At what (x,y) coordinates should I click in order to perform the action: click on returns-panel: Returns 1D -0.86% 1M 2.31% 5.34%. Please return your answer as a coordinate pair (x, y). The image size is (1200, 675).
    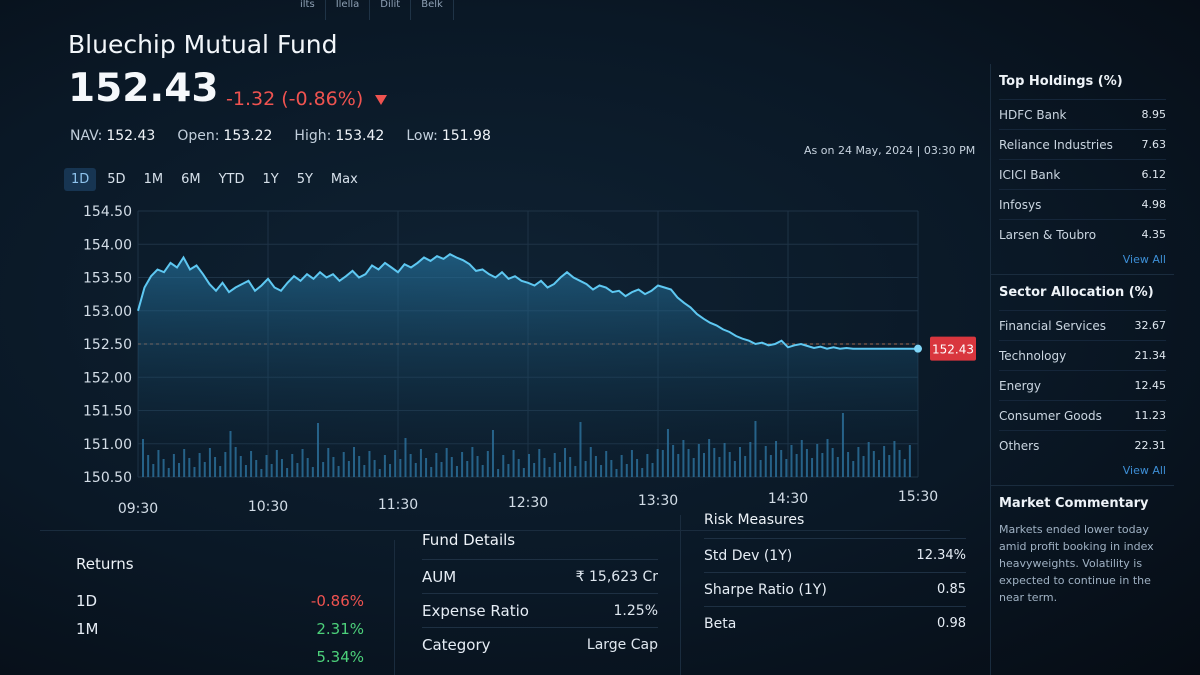
    Looking at the image, I should click on (220, 613).